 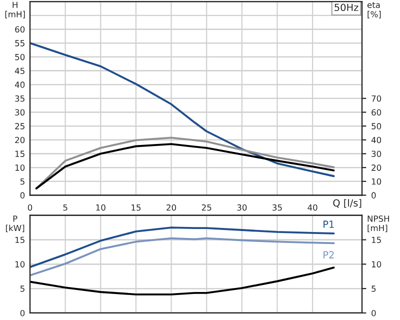 I want to click on x-tick-label: 25, so click(x=207, y=207).